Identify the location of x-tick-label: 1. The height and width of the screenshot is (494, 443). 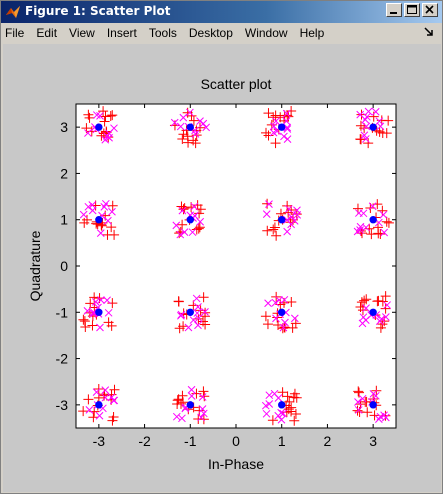
(282, 441).